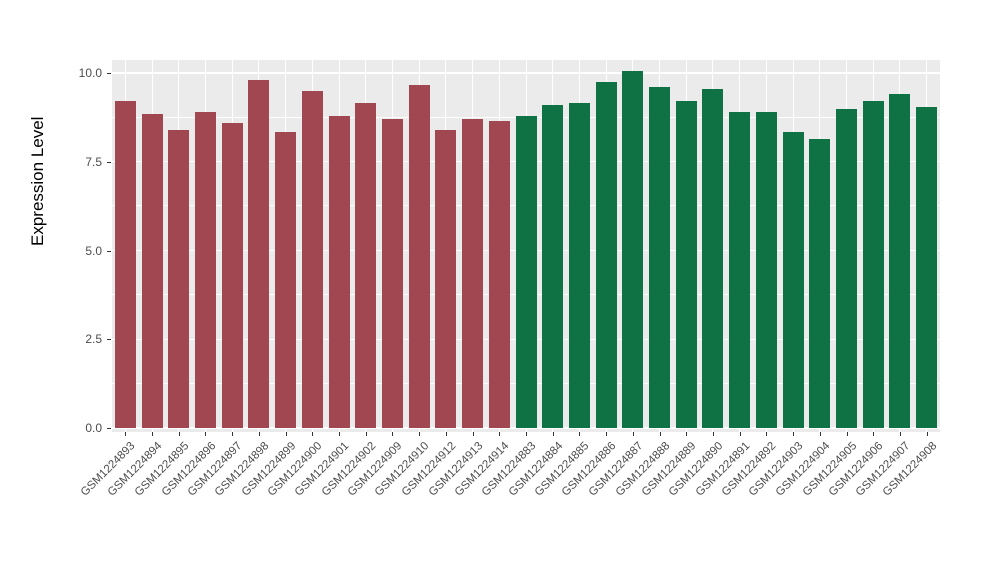 The width and height of the screenshot is (1000, 580). Describe the element at coordinates (90, 73) in the screenshot. I see `y-tick-label: 10.0` at that location.